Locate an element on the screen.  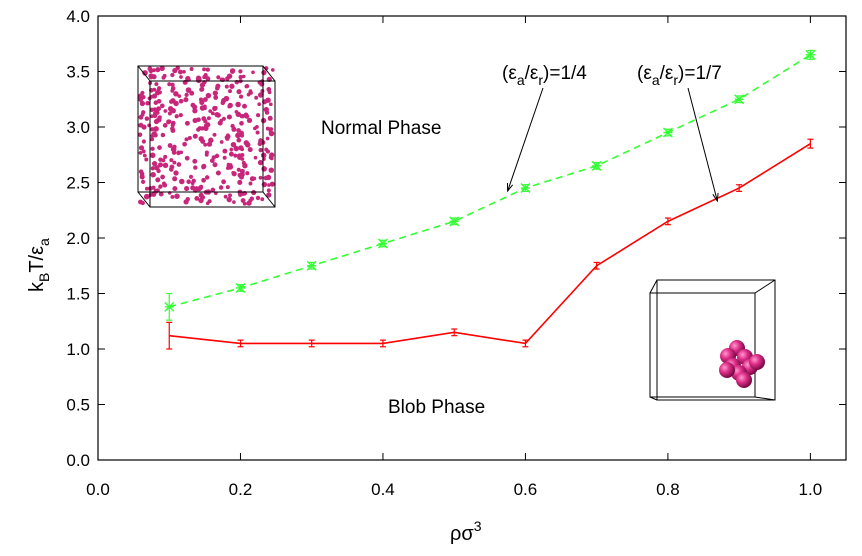
annotation-arrows is located at coordinates (612, 145).